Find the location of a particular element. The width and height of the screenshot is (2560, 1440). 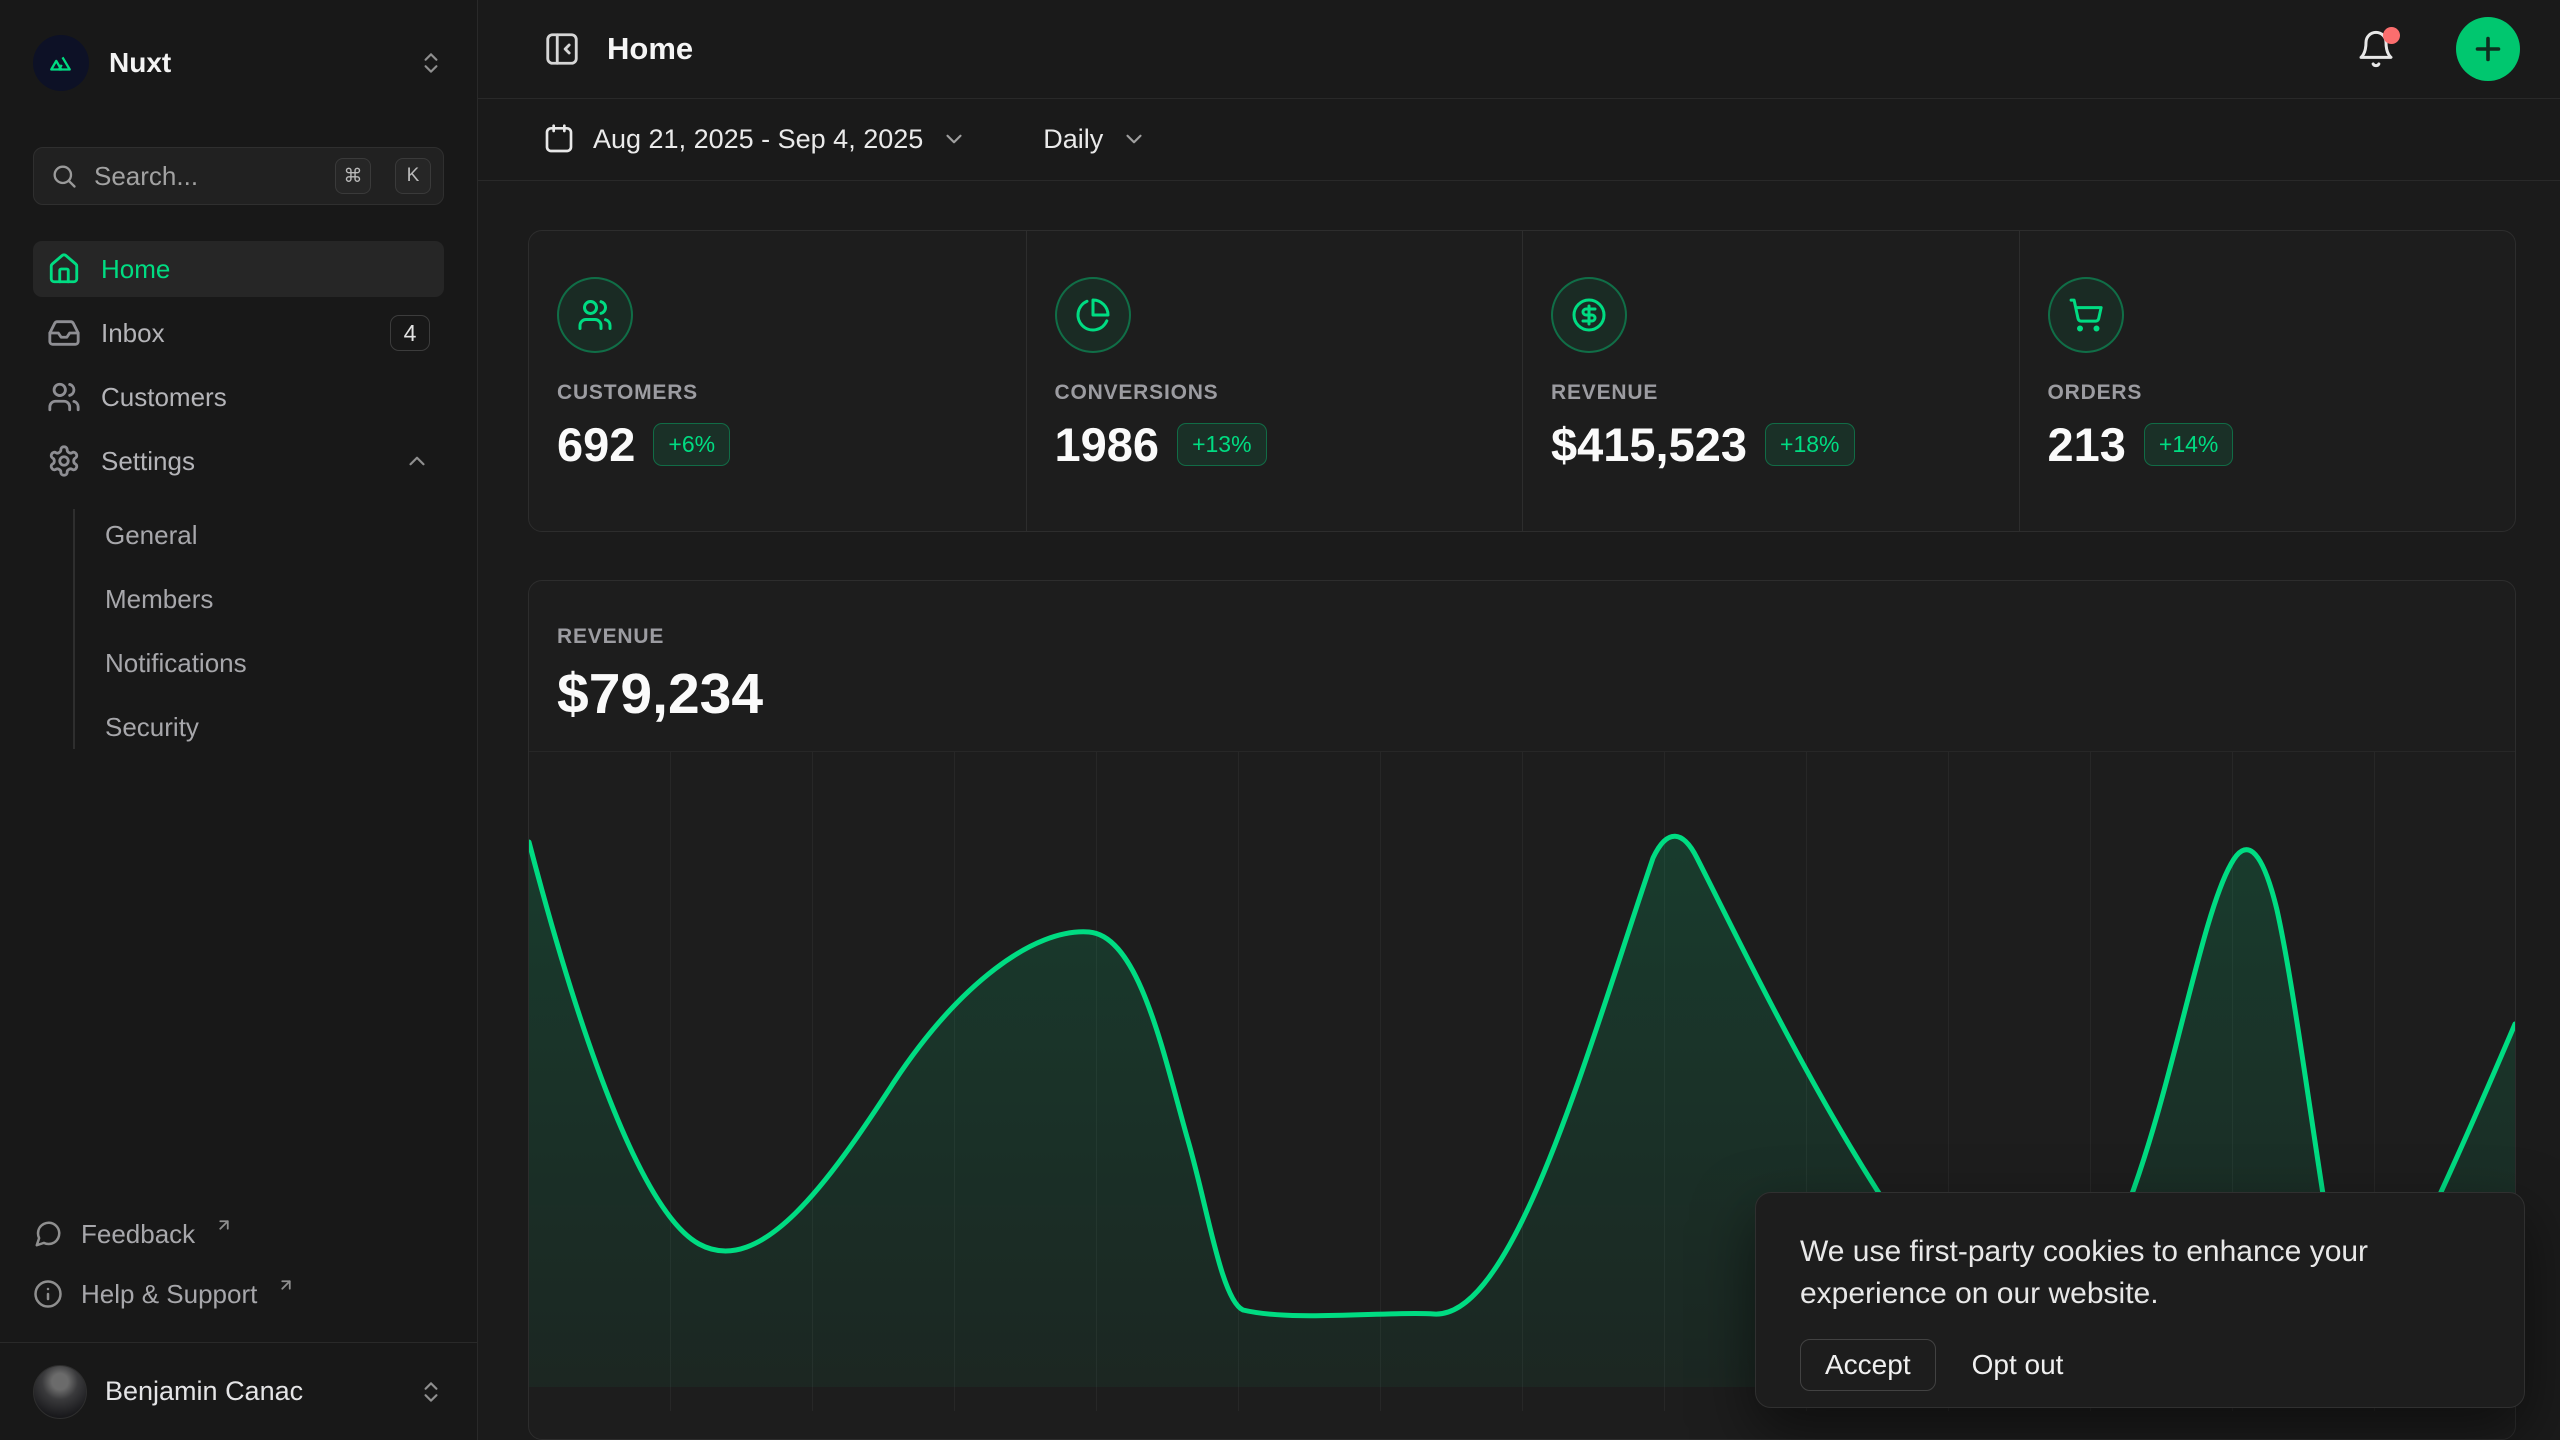

calendar-icon is located at coordinates (559, 139).